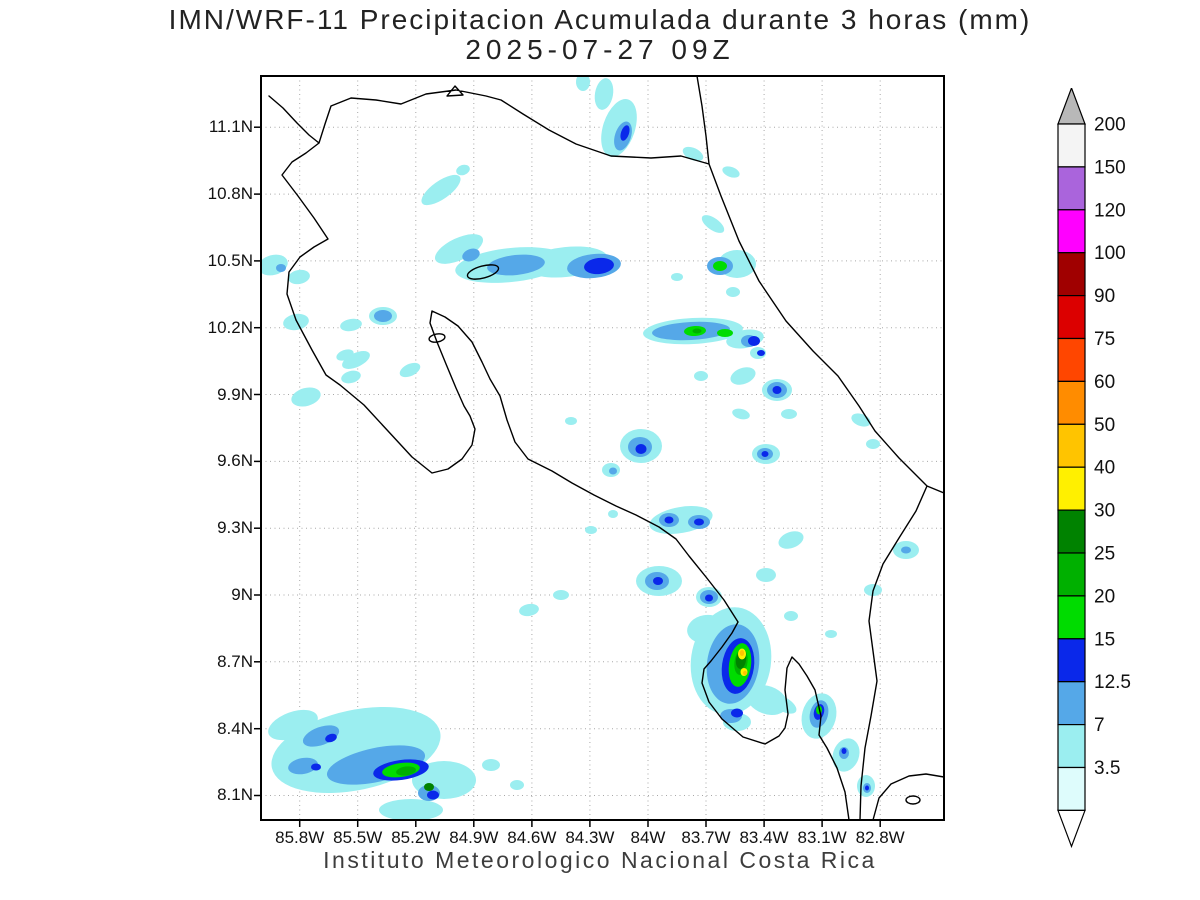 This screenshot has height=900, width=1200. I want to click on colorbar-label: 25, so click(1104, 554).